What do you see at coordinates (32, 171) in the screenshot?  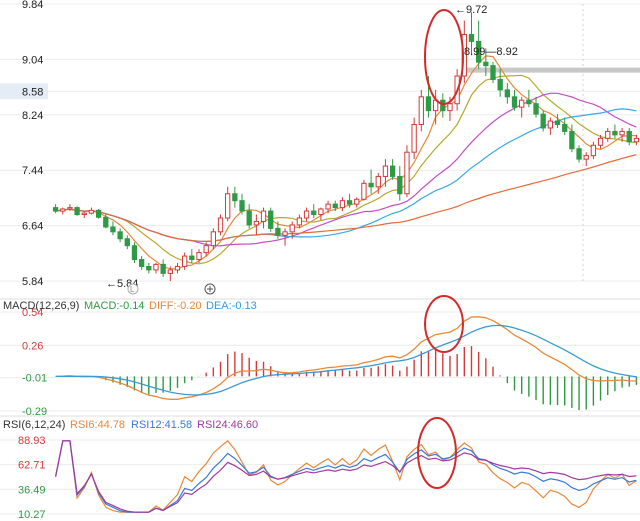 I see `price-tick-label: 7.44` at bounding box center [32, 171].